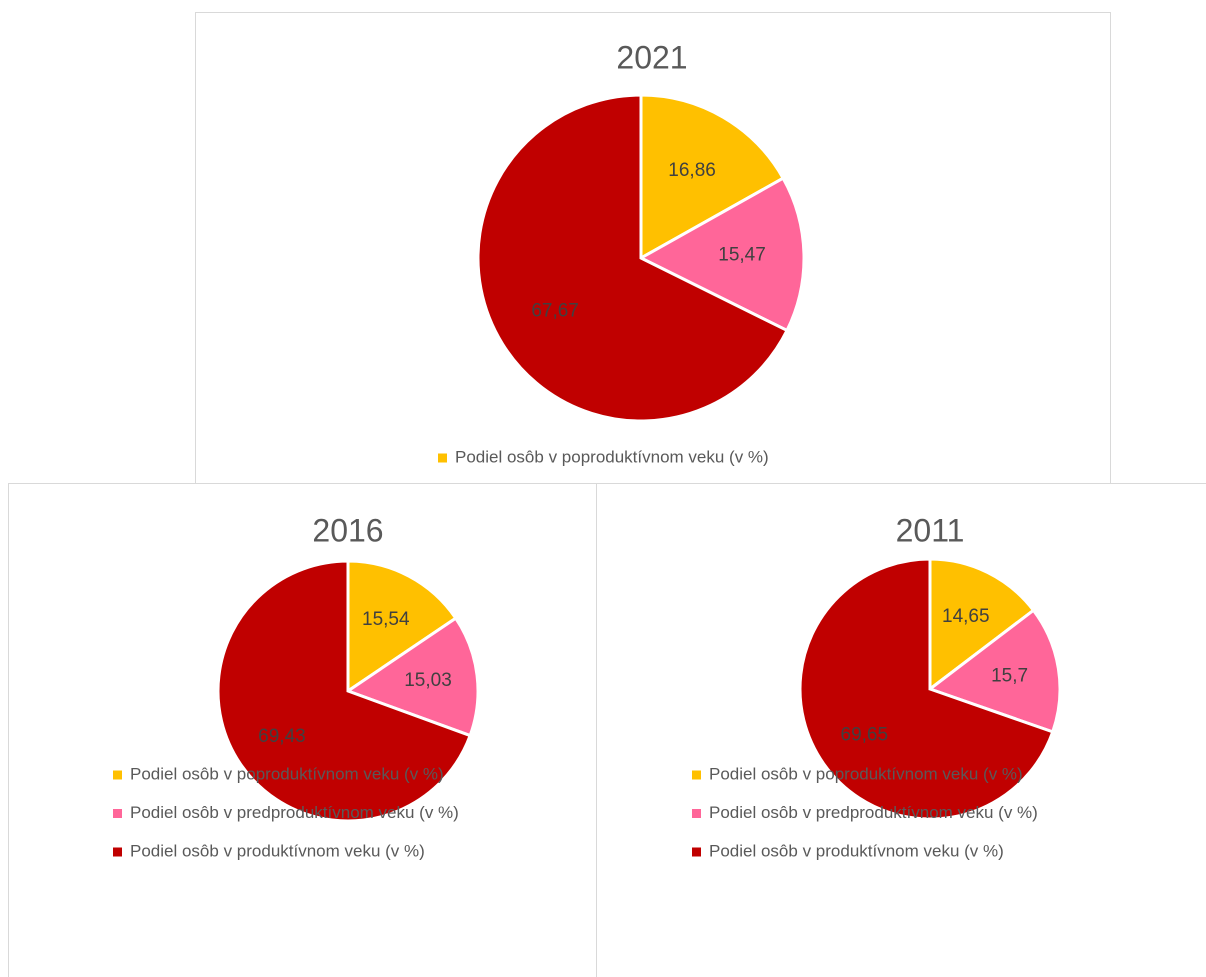 The height and width of the screenshot is (977, 1206). I want to click on chart-title: 2016, so click(347, 530).